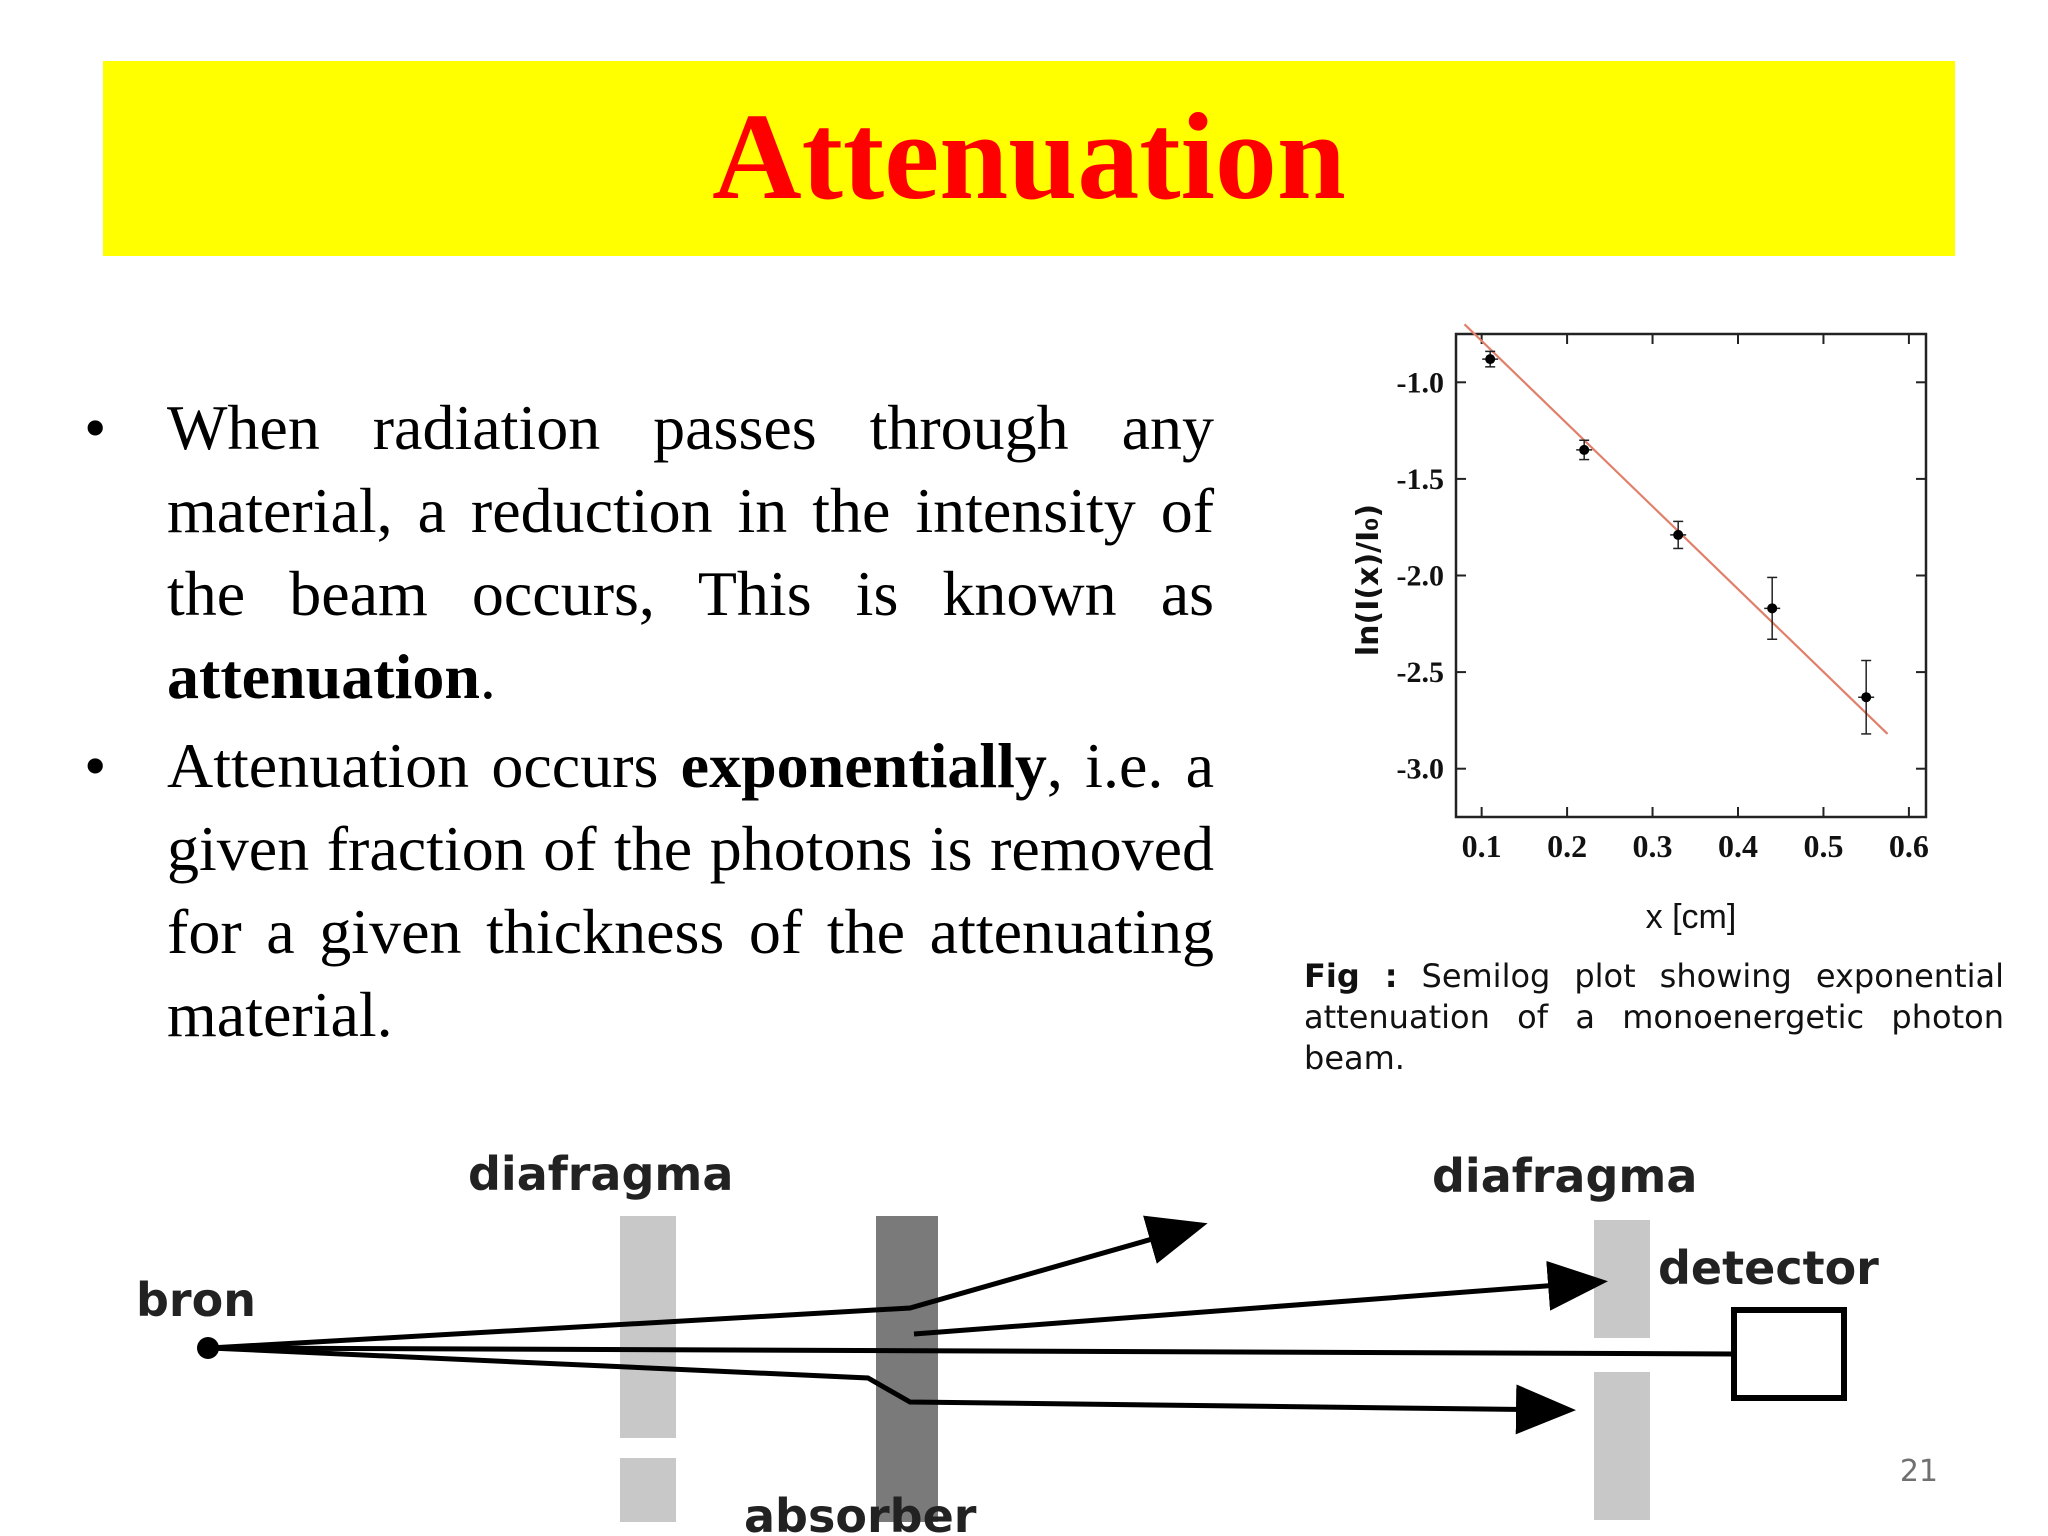  I want to click on slide-title: Attenuation, so click(1029, 156).